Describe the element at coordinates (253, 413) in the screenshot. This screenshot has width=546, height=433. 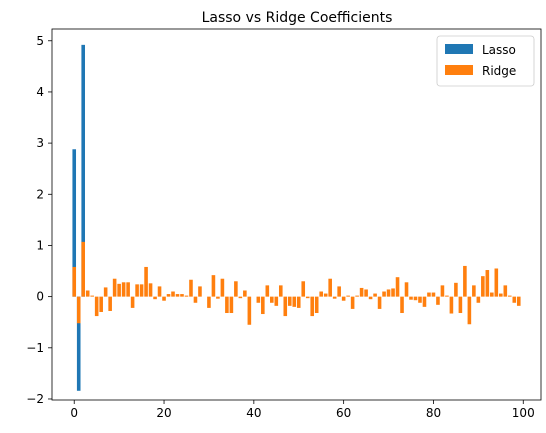
I see `x-tick-label-2: 40` at that location.